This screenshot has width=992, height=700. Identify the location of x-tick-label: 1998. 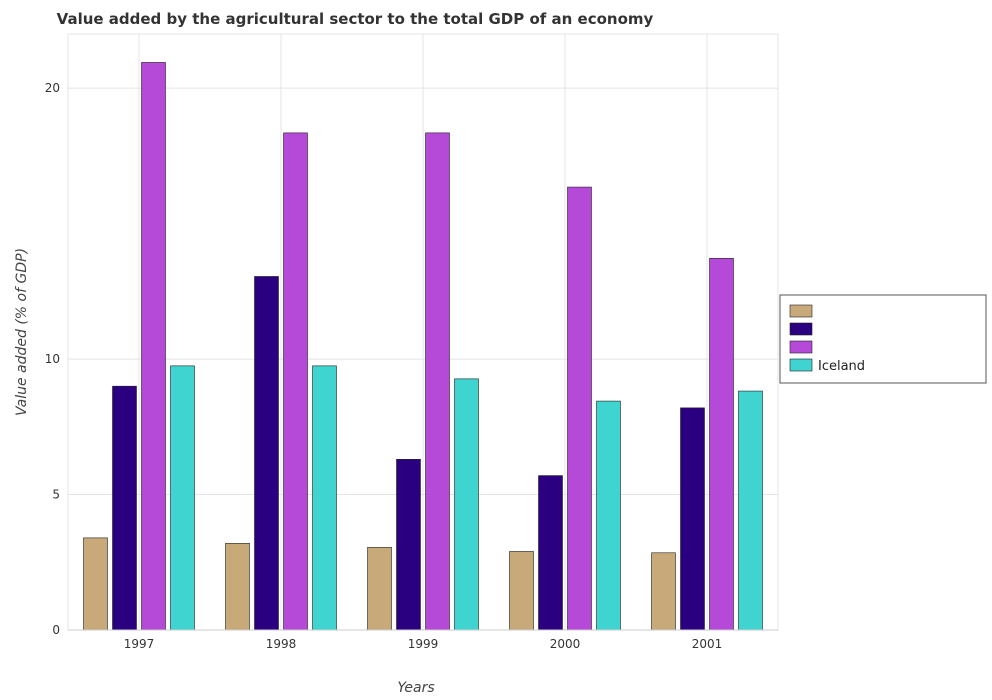
(281, 644).